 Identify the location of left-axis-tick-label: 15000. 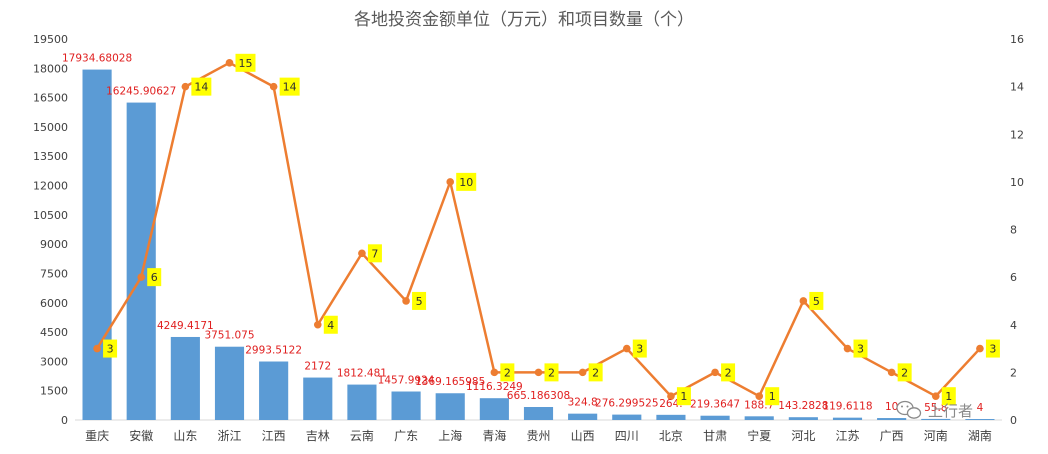
(50, 127).